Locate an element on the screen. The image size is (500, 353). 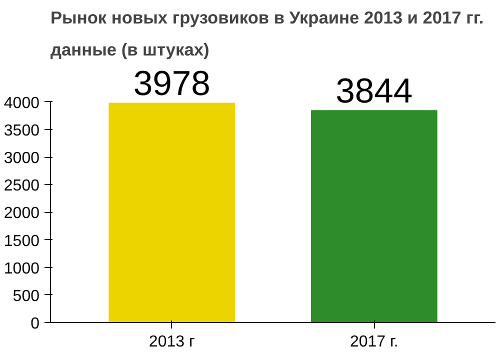
y-tick-label: 0 is located at coordinates (35, 324).